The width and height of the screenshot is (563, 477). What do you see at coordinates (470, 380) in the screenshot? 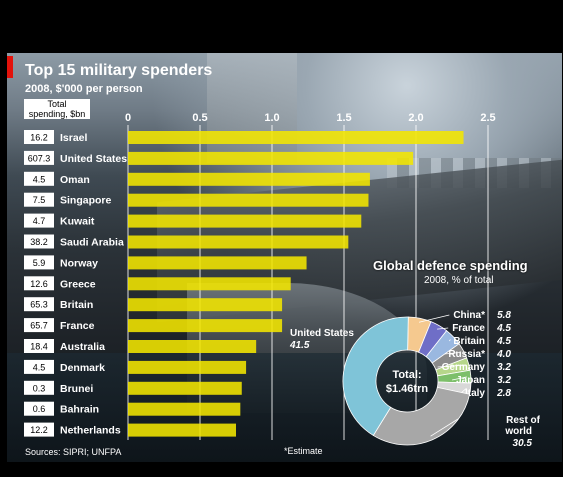
I see `slice-label-japan: Japan` at bounding box center [470, 380].